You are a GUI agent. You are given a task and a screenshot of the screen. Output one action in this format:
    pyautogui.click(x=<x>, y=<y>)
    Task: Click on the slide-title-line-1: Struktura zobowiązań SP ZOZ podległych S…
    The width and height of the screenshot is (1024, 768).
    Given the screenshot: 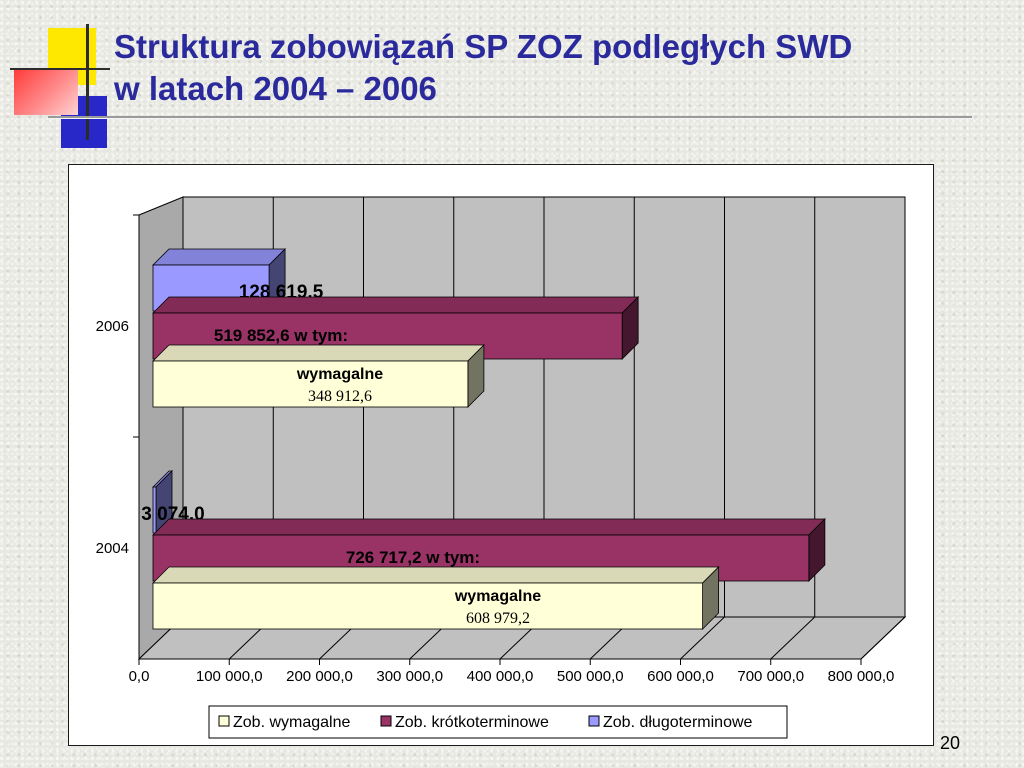 What is the action you would take?
    pyautogui.click(x=483, y=46)
    